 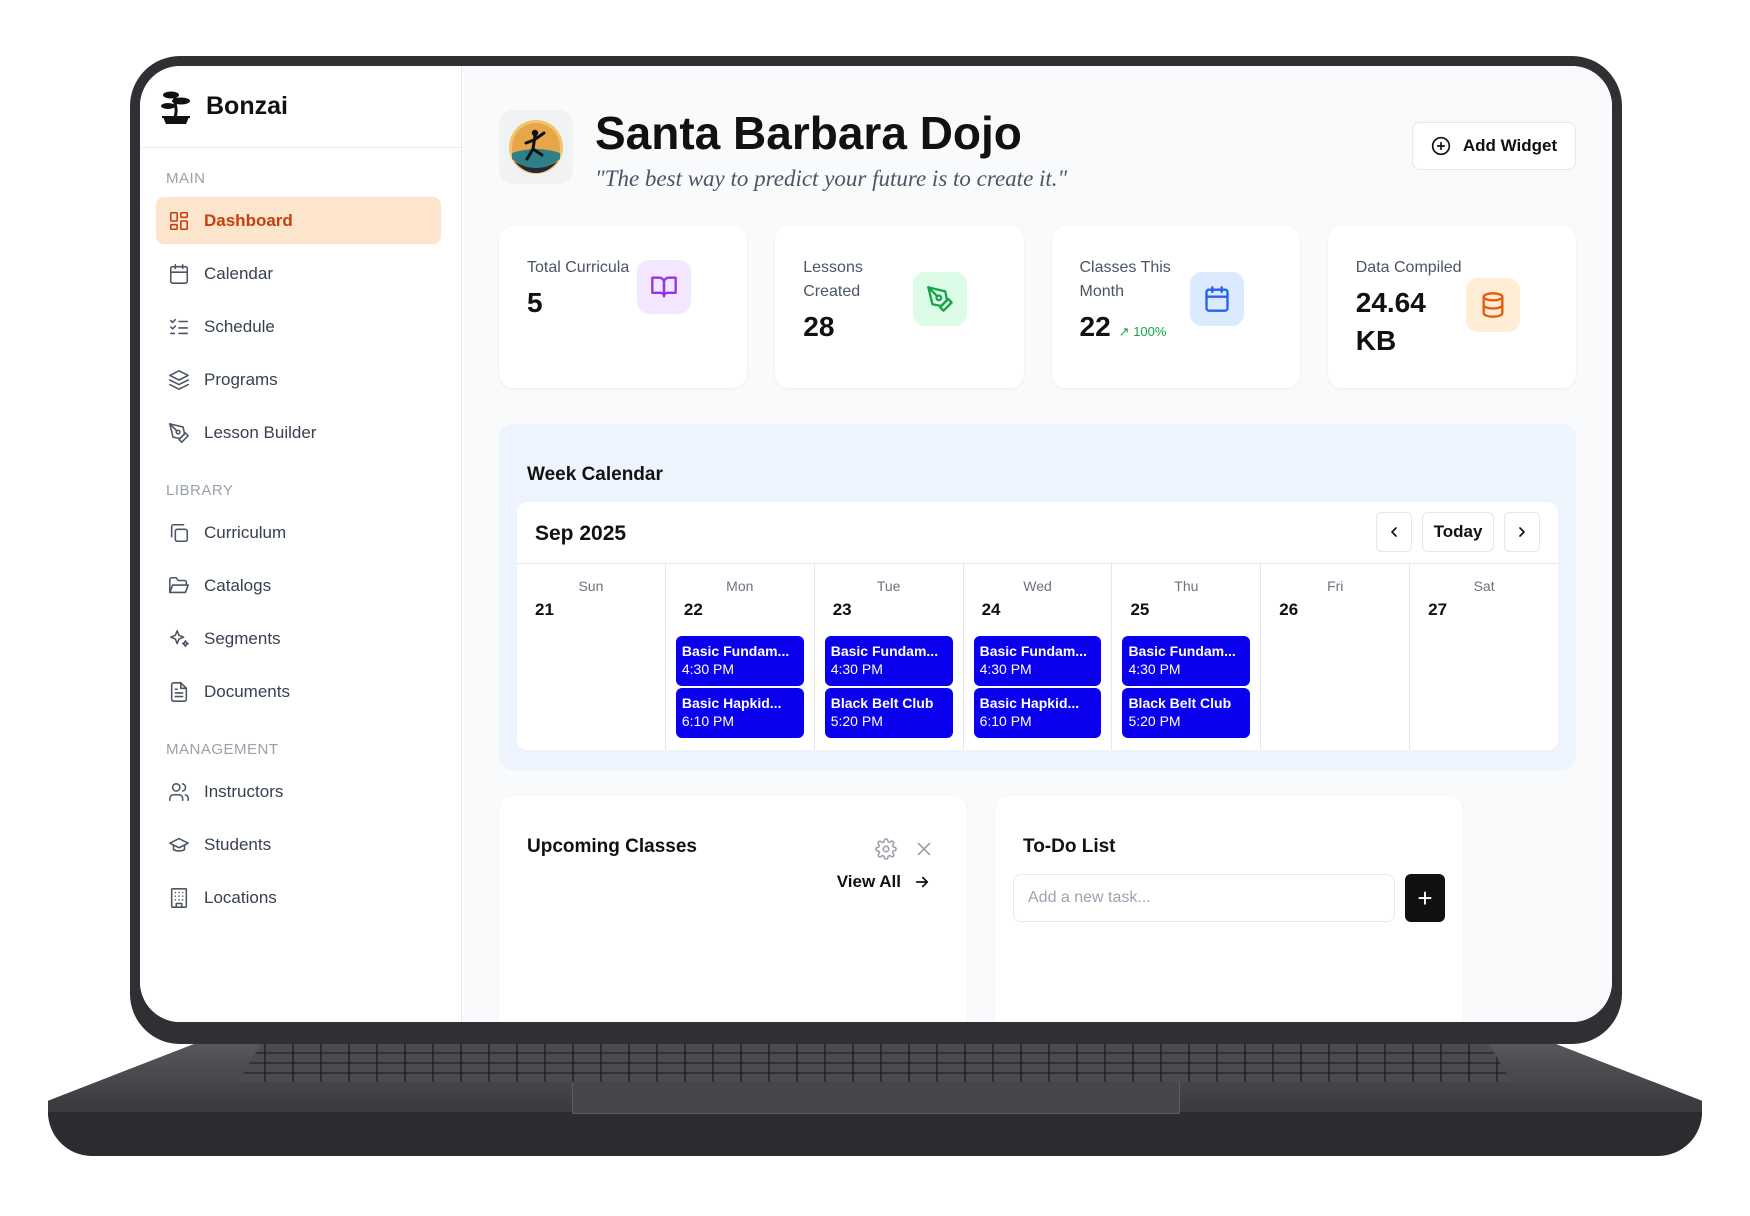 What do you see at coordinates (1494, 146) in the screenshot?
I see `add-widget-button: Add Widget` at bounding box center [1494, 146].